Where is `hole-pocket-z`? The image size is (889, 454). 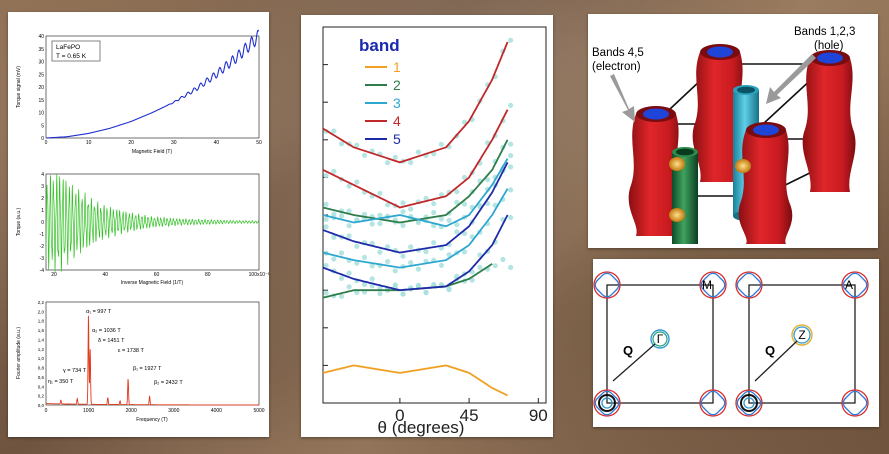 hole-pocket-z is located at coordinates (802, 335).